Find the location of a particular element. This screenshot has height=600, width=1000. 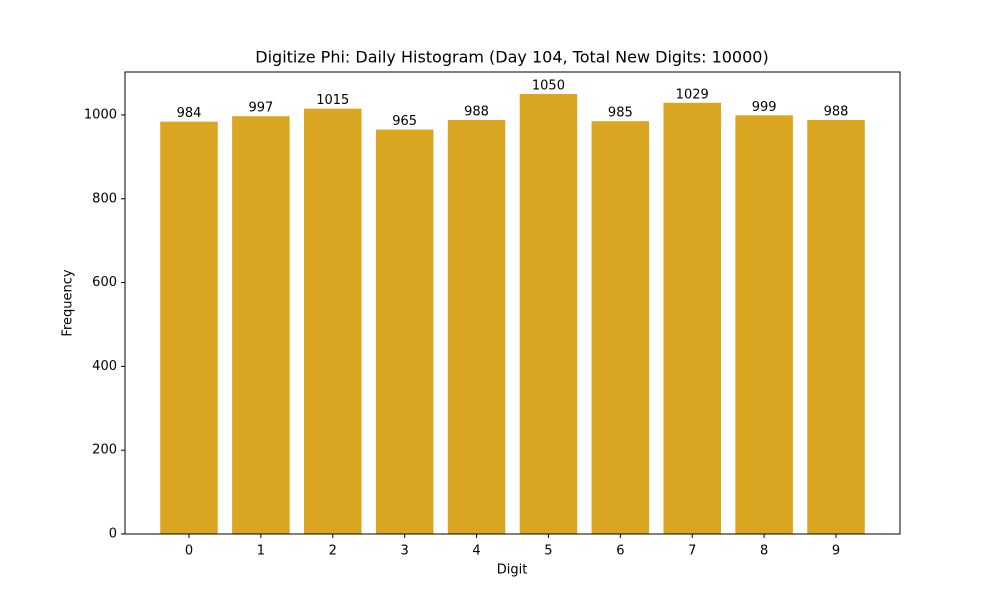

y-axis-label: Frequency is located at coordinates (68, 302).